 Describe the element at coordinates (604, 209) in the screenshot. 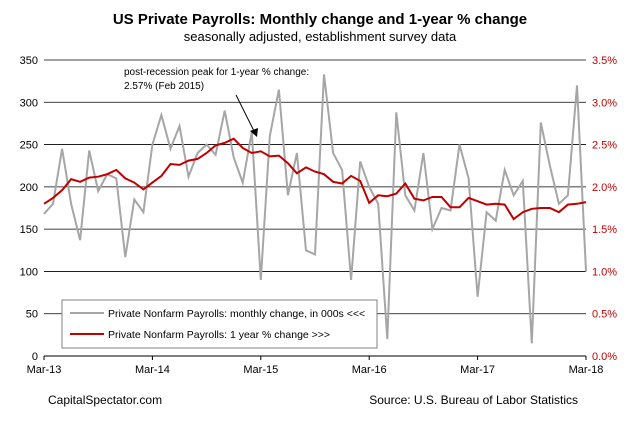

I see `right-axis-ticks: 0.0% 0.5% 1.0% 1.5% 2.0% 2.5% 3.0% 3.5%` at that location.